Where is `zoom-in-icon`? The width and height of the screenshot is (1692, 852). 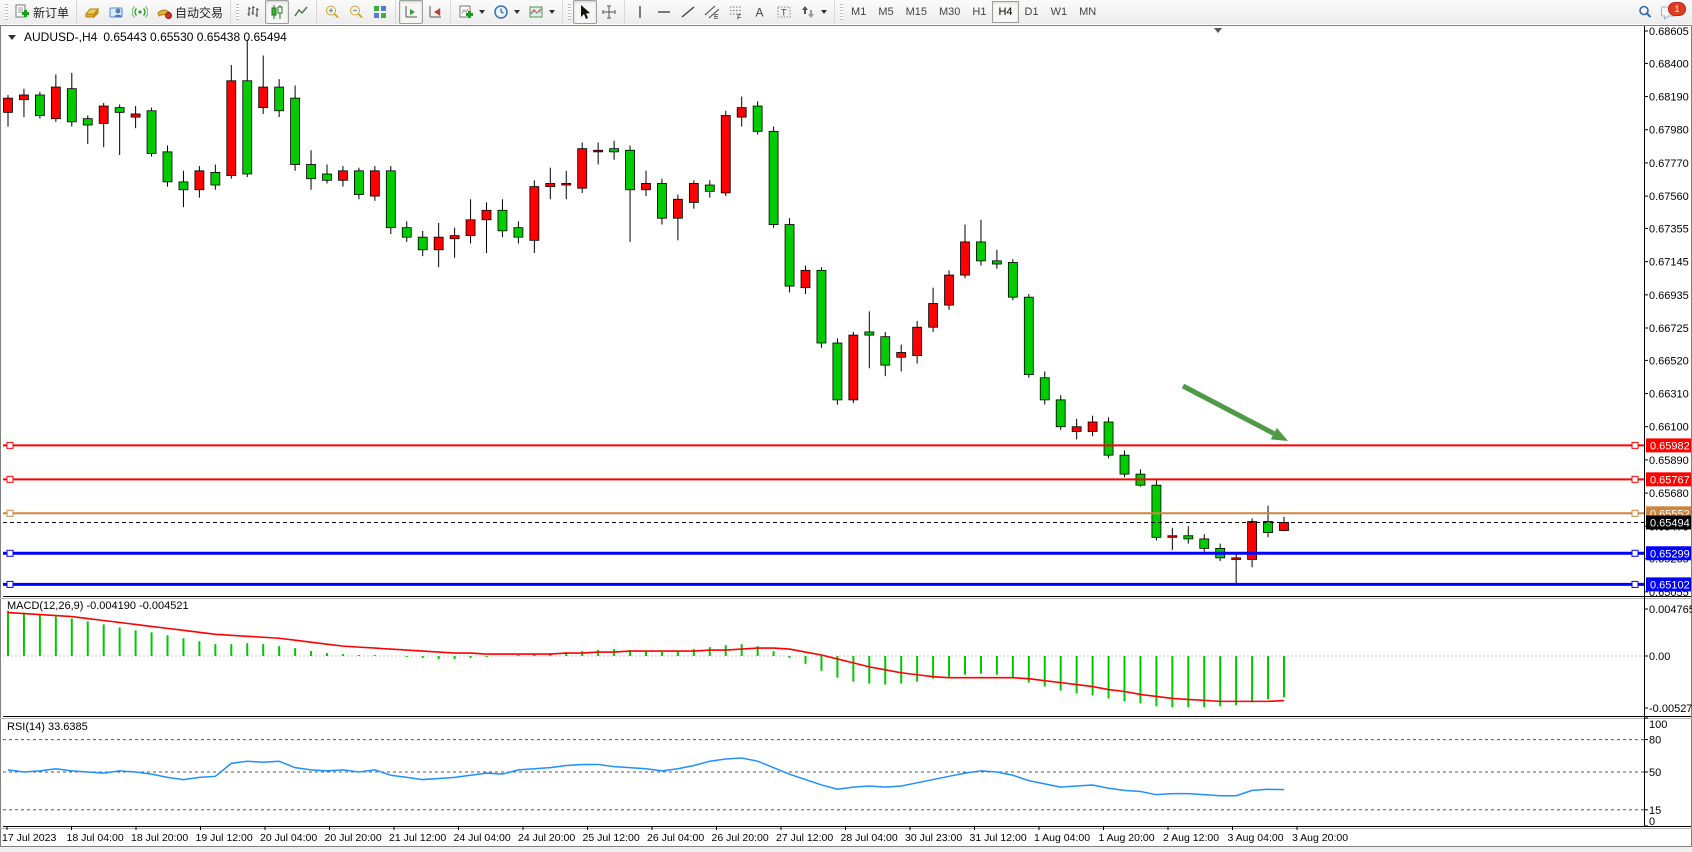 zoom-in-icon is located at coordinates (332, 12).